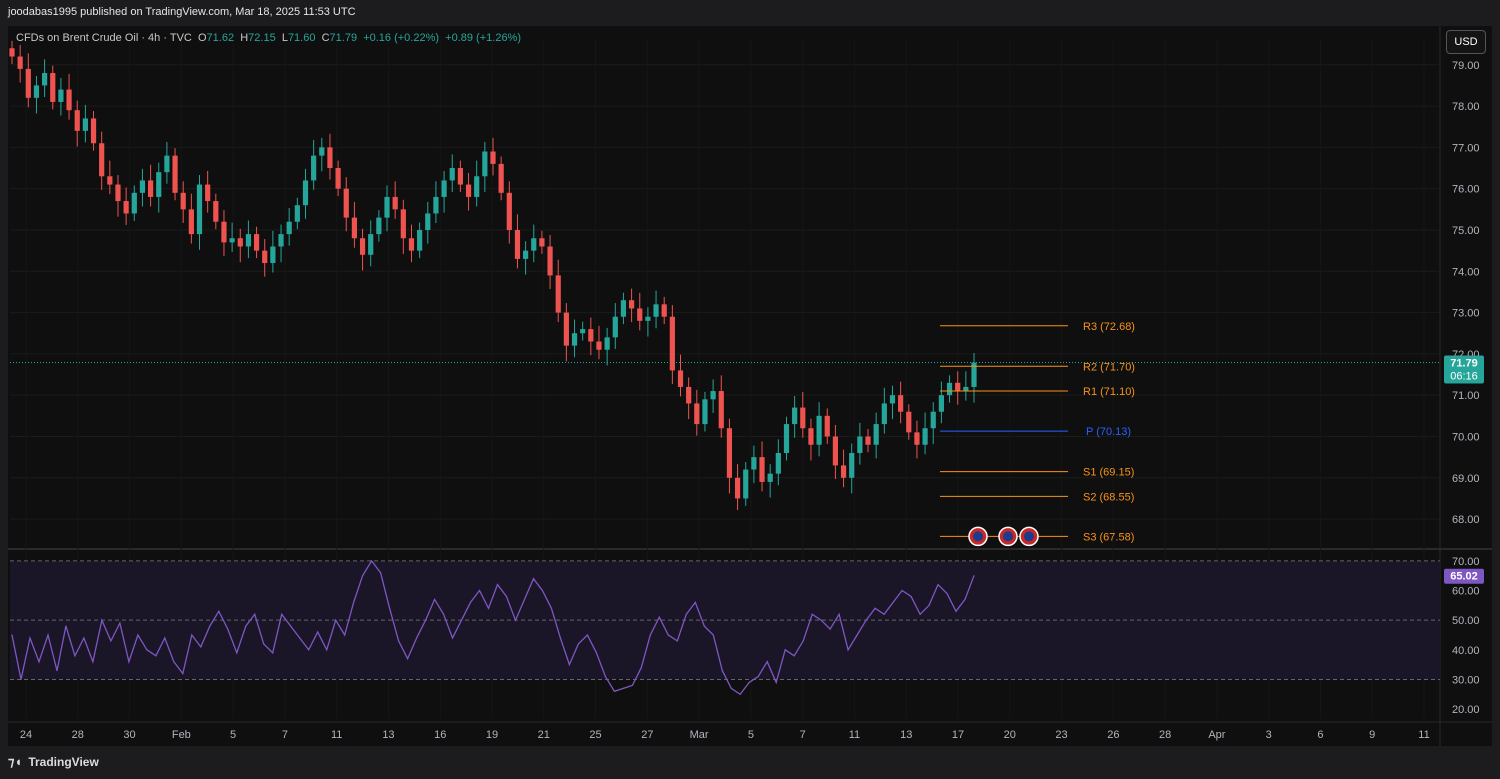 This screenshot has height=779, width=1500. I want to click on high-value: 72.15, so click(262, 38).